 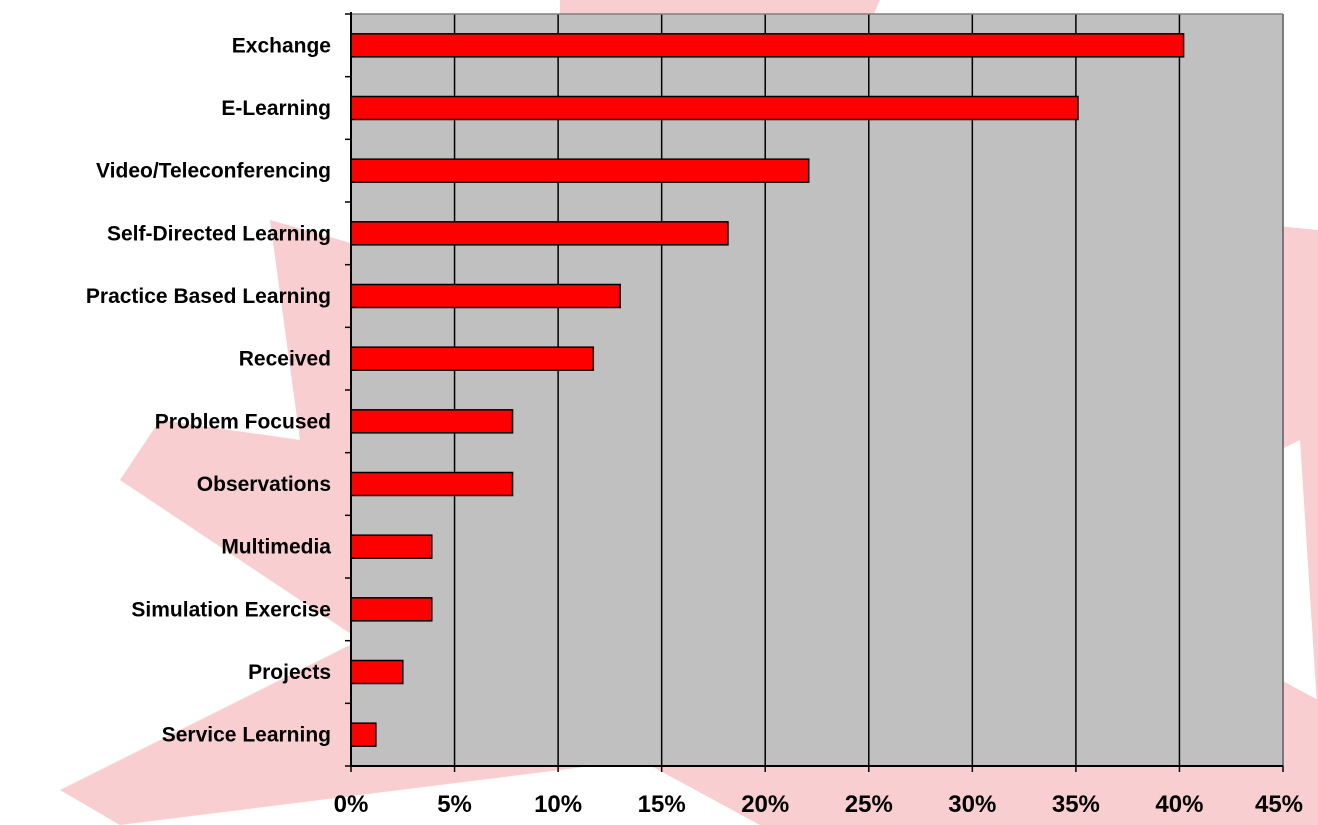 What do you see at coordinates (243, 421) in the screenshot?
I see `category-label: Problem Focused` at bounding box center [243, 421].